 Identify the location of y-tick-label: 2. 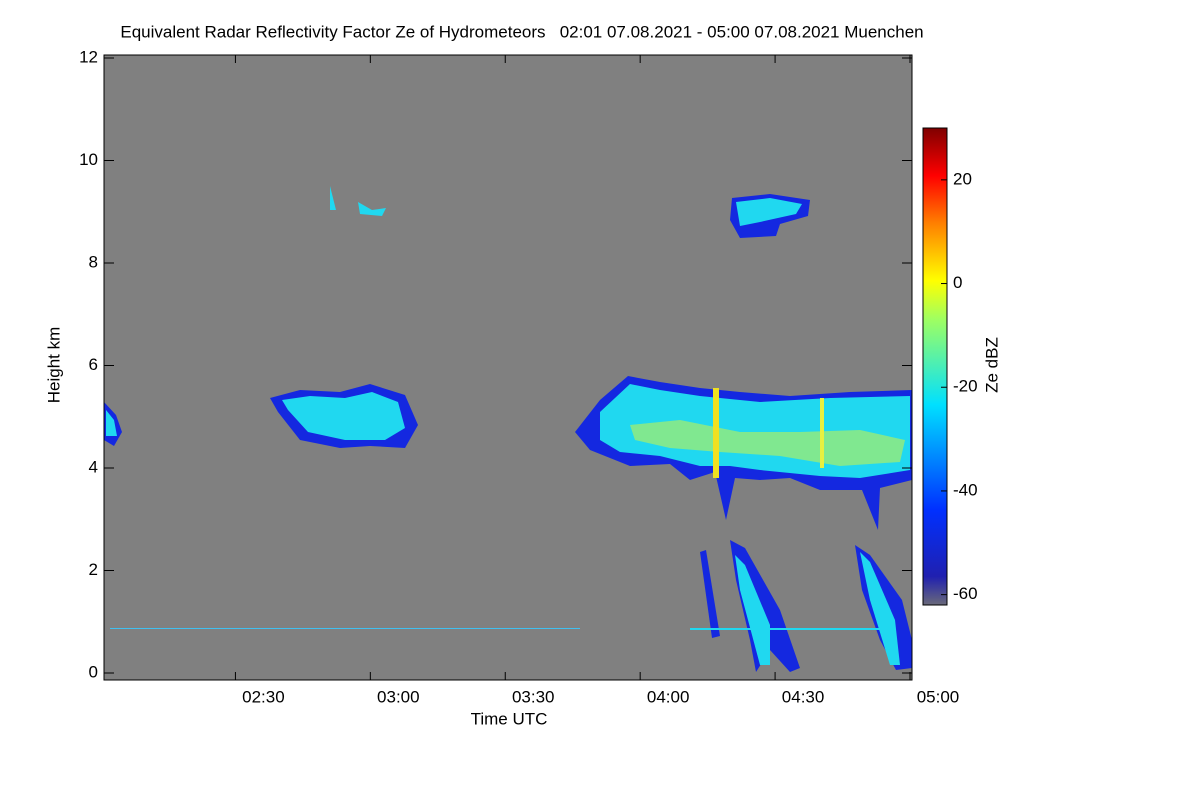
(93, 569).